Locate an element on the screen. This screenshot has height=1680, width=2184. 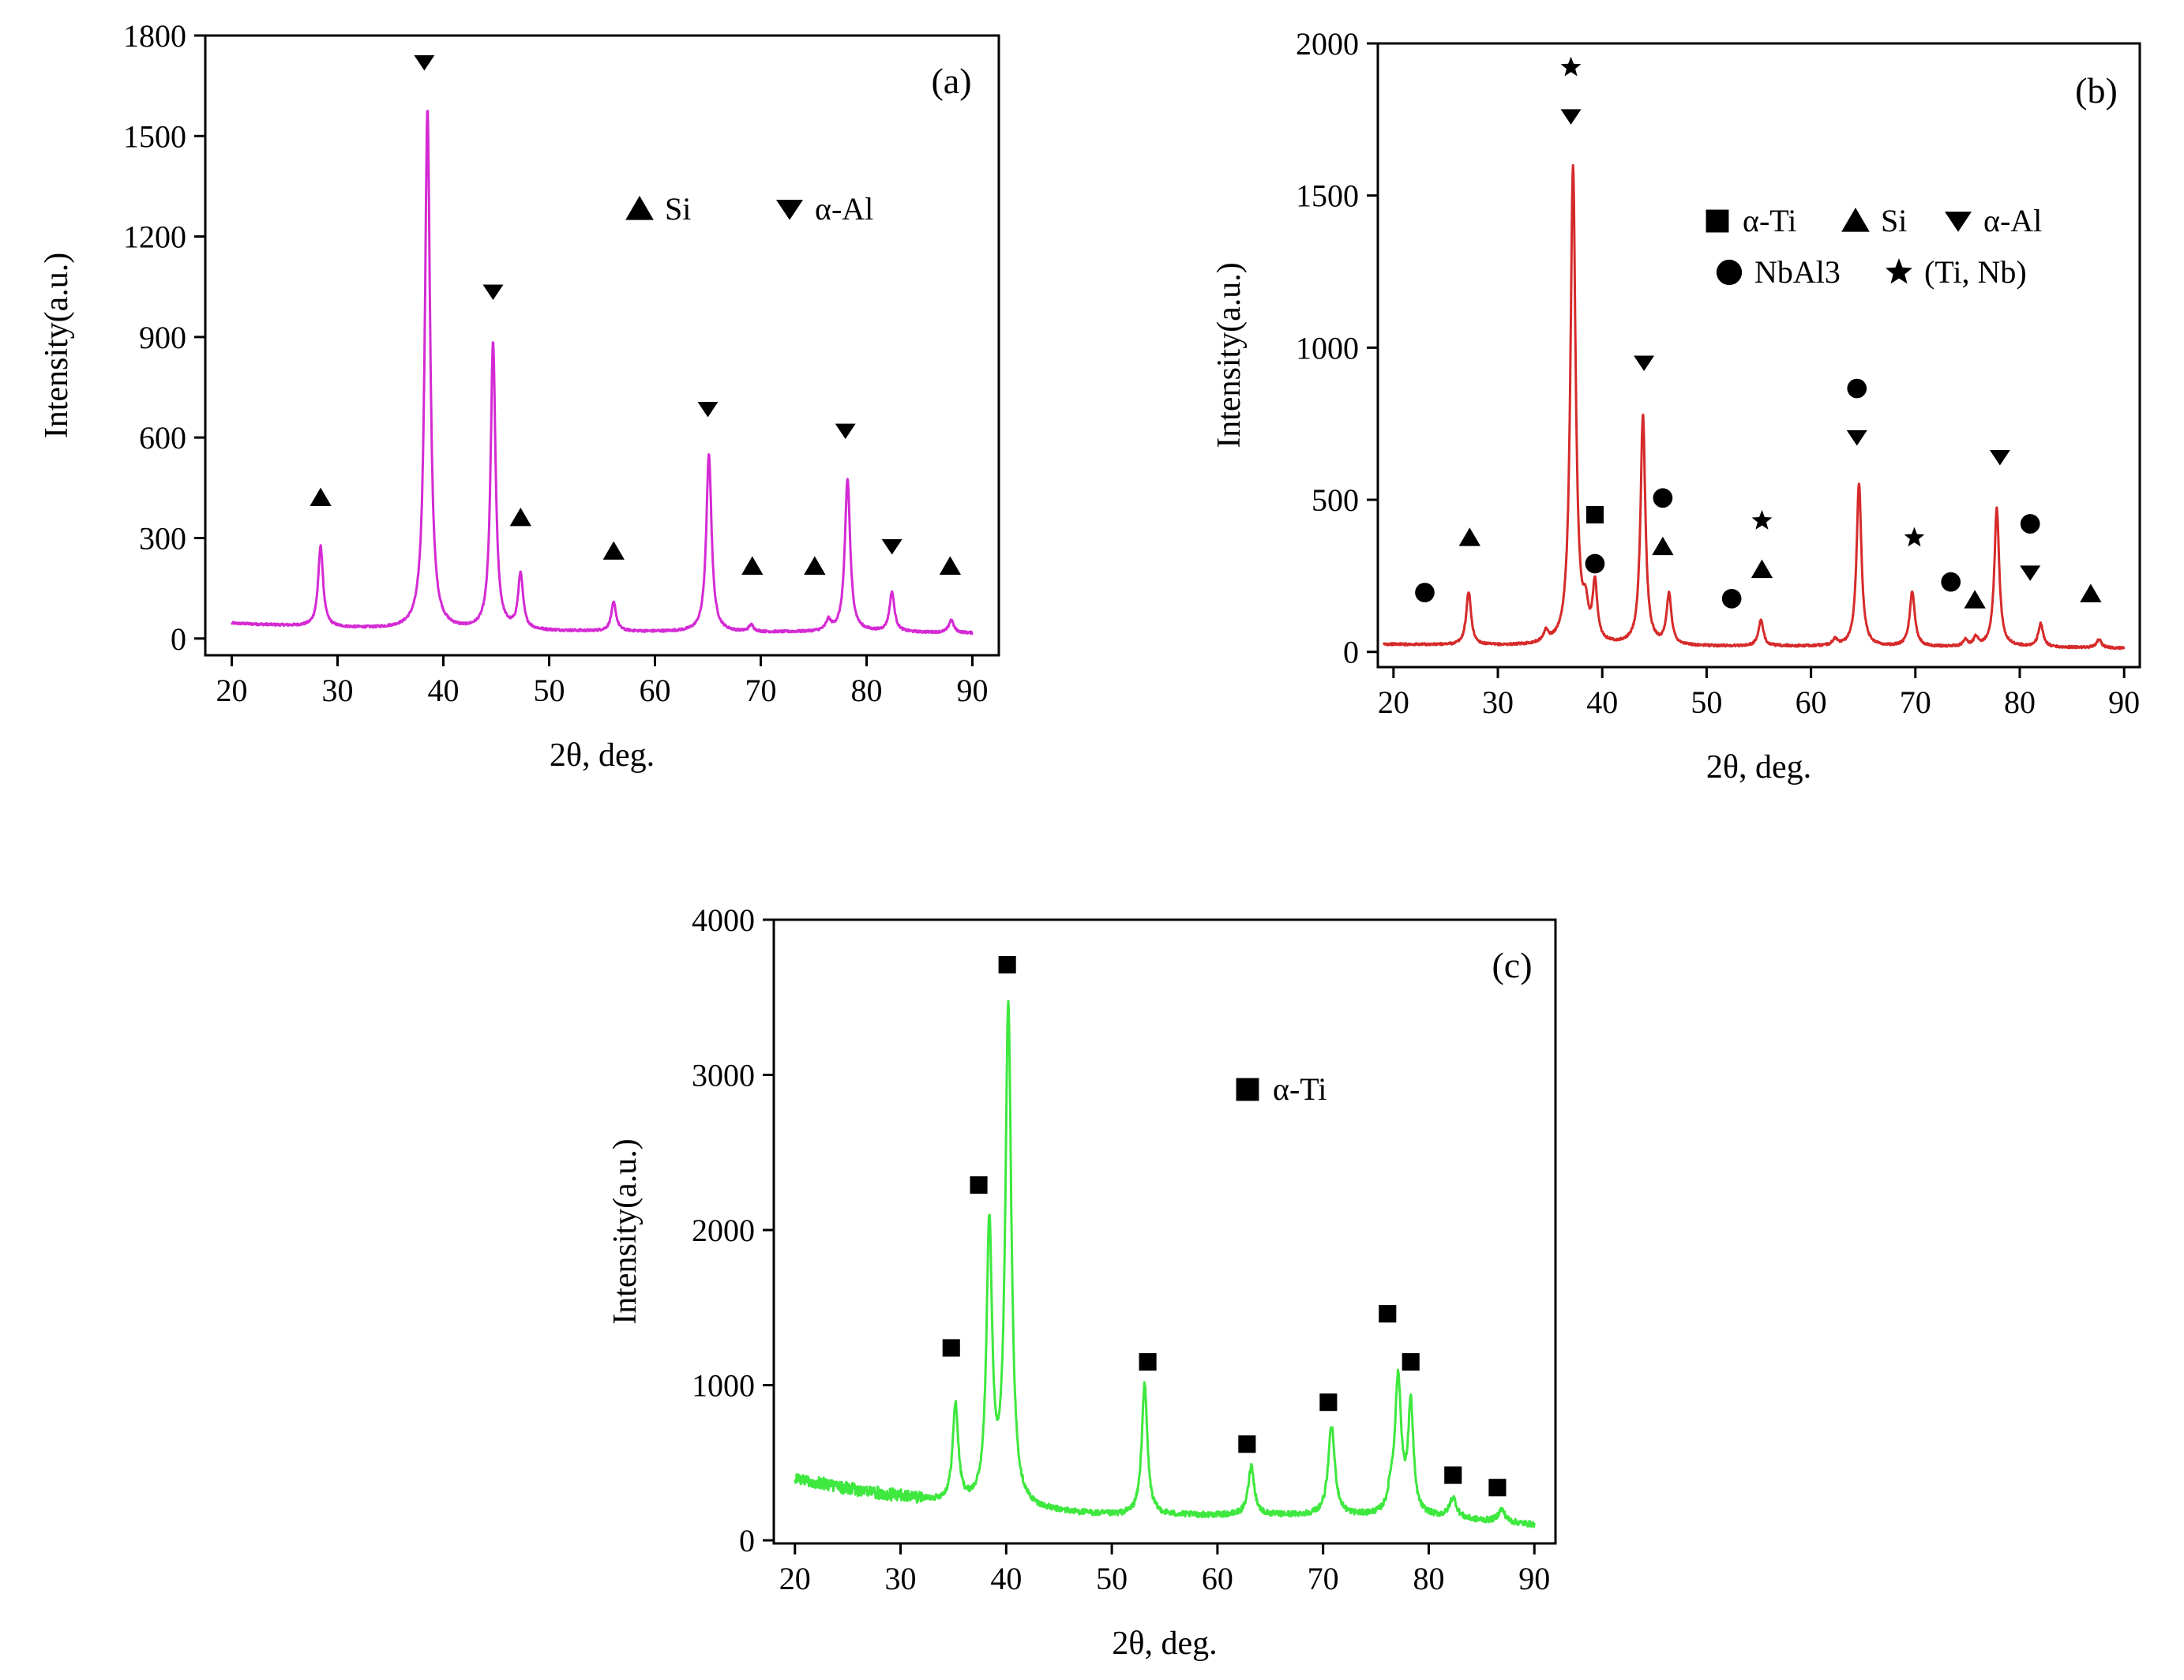
y-tick-label: 2000 is located at coordinates (1327, 44).